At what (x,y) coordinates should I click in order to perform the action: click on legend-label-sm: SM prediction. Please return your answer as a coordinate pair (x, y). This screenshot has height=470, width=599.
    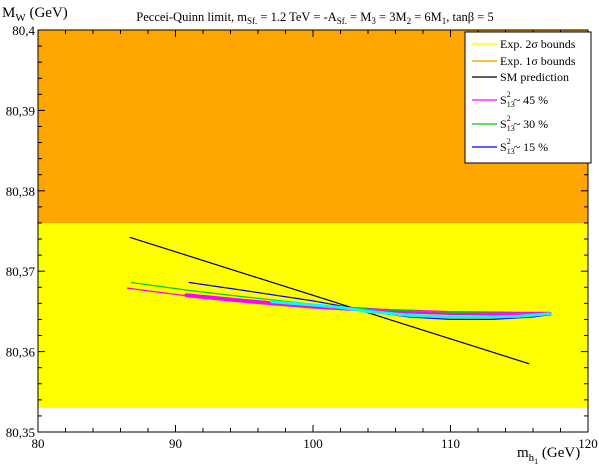
    Looking at the image, I should click on (534, 77).